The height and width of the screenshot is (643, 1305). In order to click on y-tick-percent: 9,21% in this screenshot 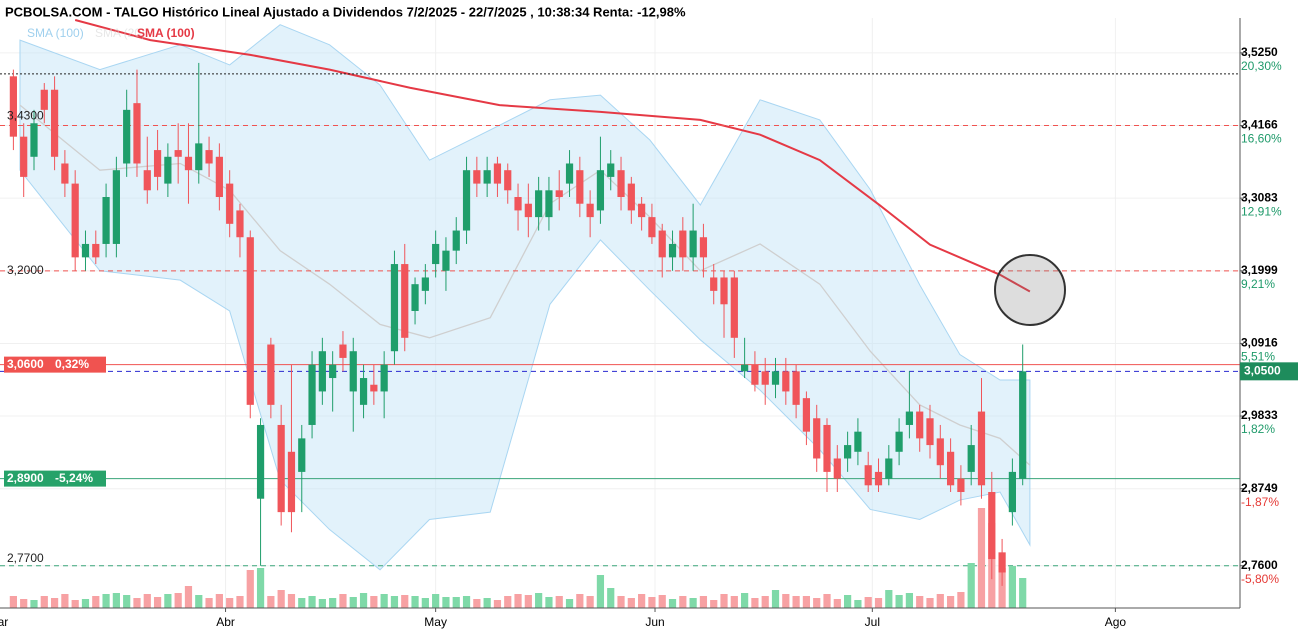, I will do `click(1258, 284)`.